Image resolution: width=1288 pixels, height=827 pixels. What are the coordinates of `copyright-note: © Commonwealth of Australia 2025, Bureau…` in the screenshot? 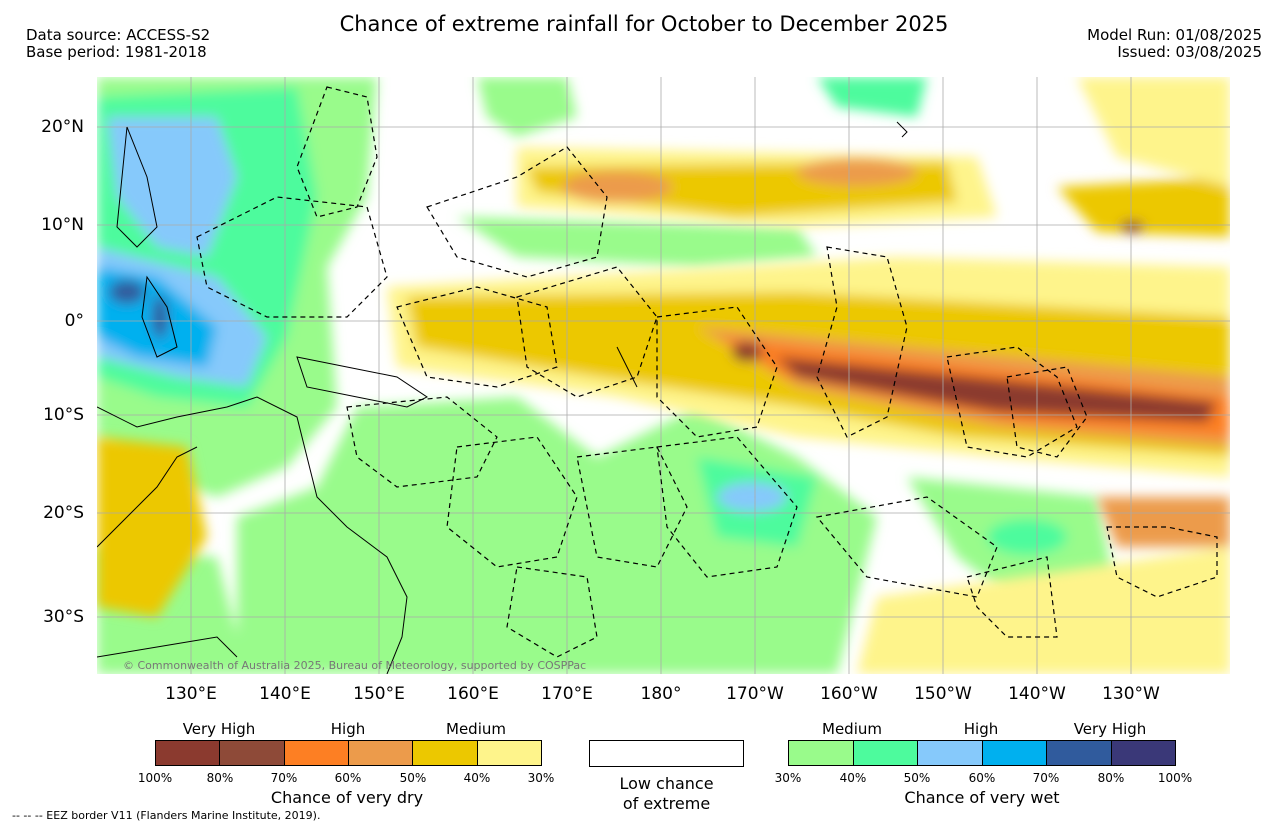 It's located at (355, 665).